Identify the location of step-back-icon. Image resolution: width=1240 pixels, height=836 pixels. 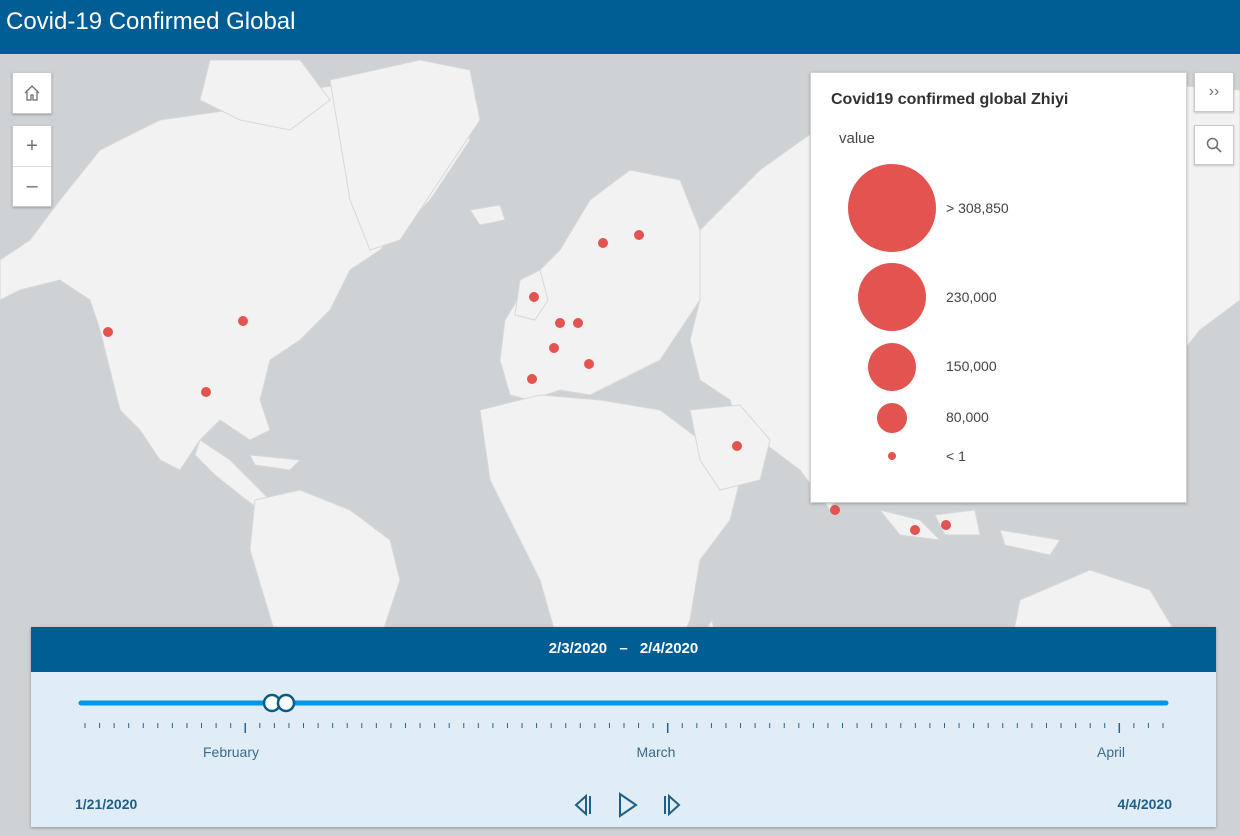
(582, 805).